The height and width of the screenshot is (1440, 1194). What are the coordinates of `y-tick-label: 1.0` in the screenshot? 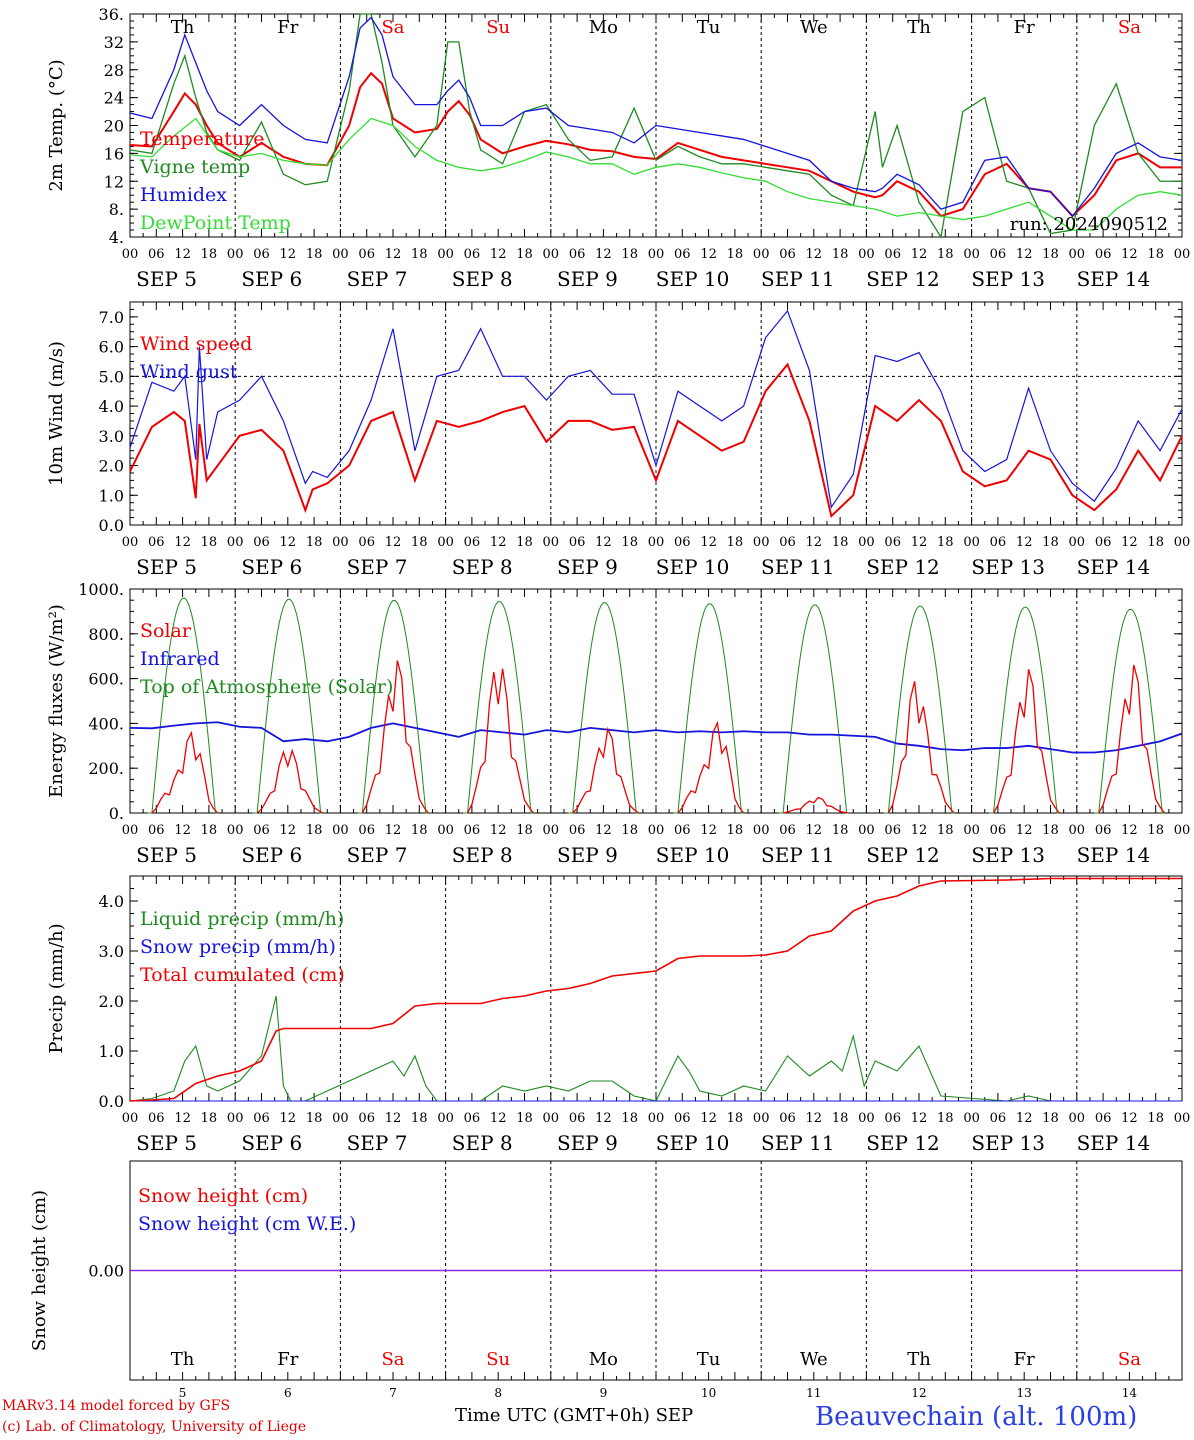 It's located at (111, 1051).